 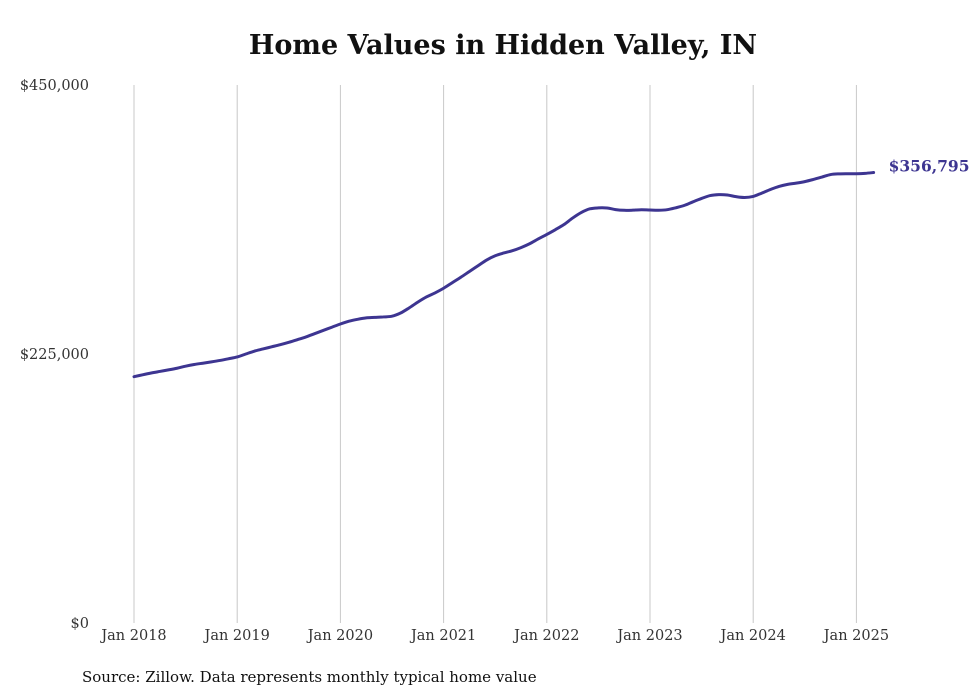 What do you see at coordinates (236, 636) in the screenshot?
I see `x-tick-label: Jan 2019` at bounding box center [236, 636].